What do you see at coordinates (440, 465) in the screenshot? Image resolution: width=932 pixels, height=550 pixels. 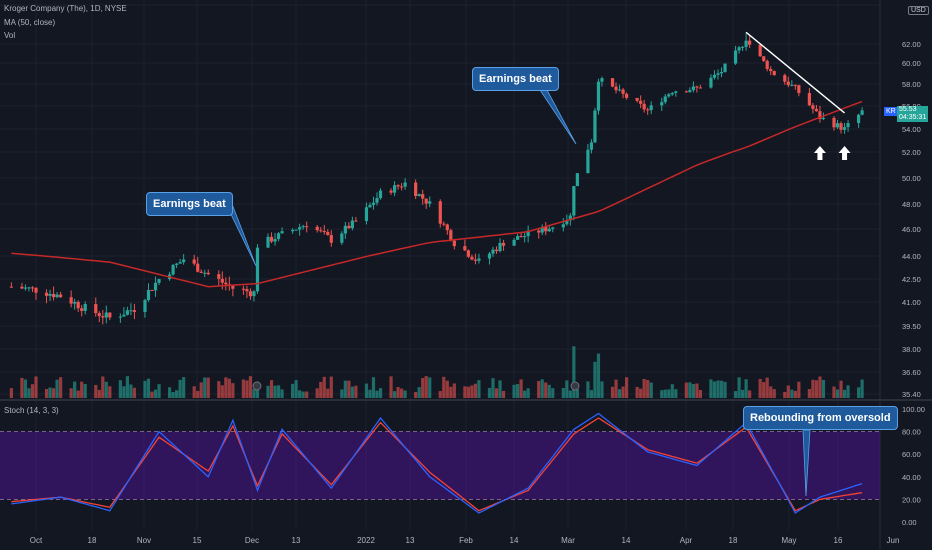 I see `stoch-band-fill` at bounding box center [440, 465].